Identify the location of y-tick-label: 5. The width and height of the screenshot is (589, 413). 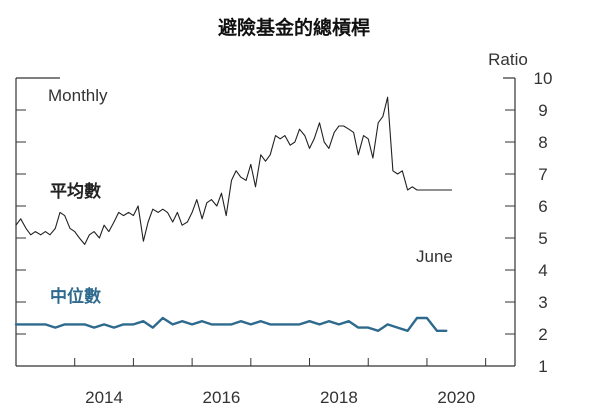
(542, 238).